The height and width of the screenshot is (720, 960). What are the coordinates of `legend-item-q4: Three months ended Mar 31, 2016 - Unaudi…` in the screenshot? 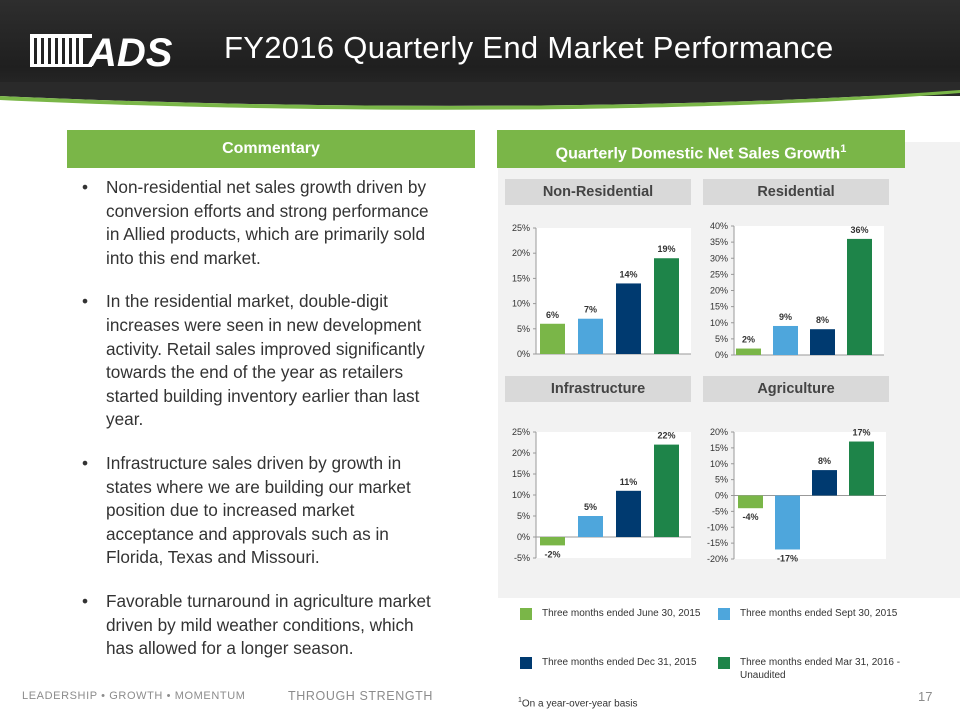 It's located at (813, 671).